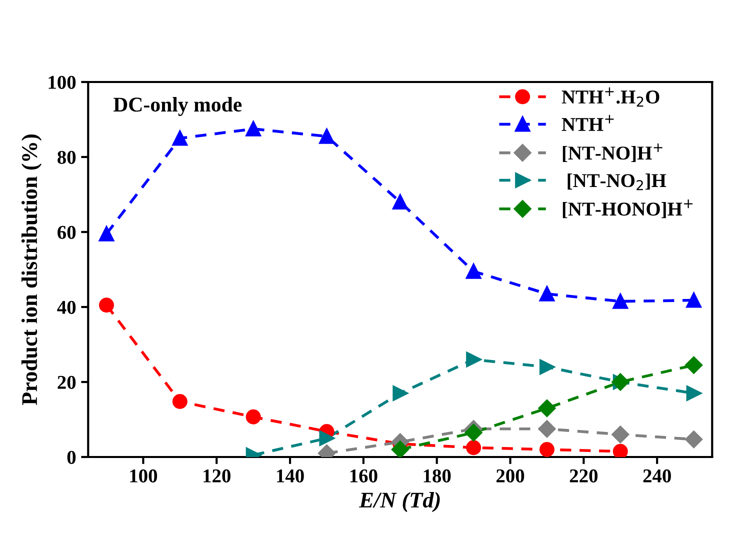 The image size is (747, 545). Describe the element at coordinates (144, 475) in the screenshot. I see `x-tick-label: 100` at that location.